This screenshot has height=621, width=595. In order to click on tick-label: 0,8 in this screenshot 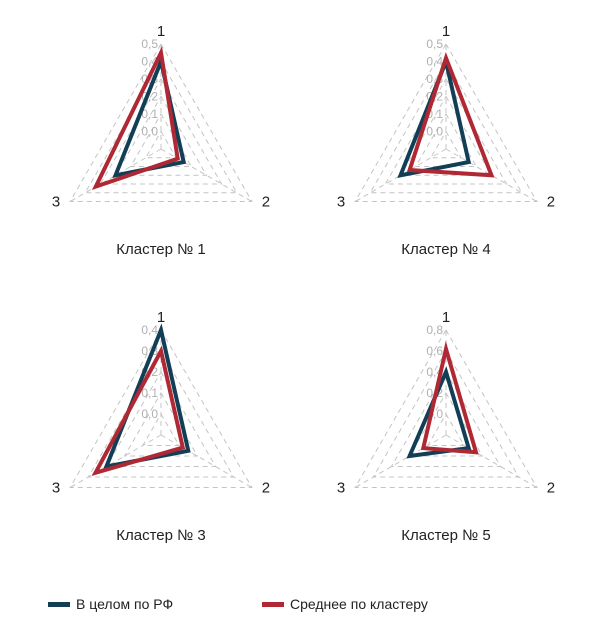, I will do `click(434, 330)`.